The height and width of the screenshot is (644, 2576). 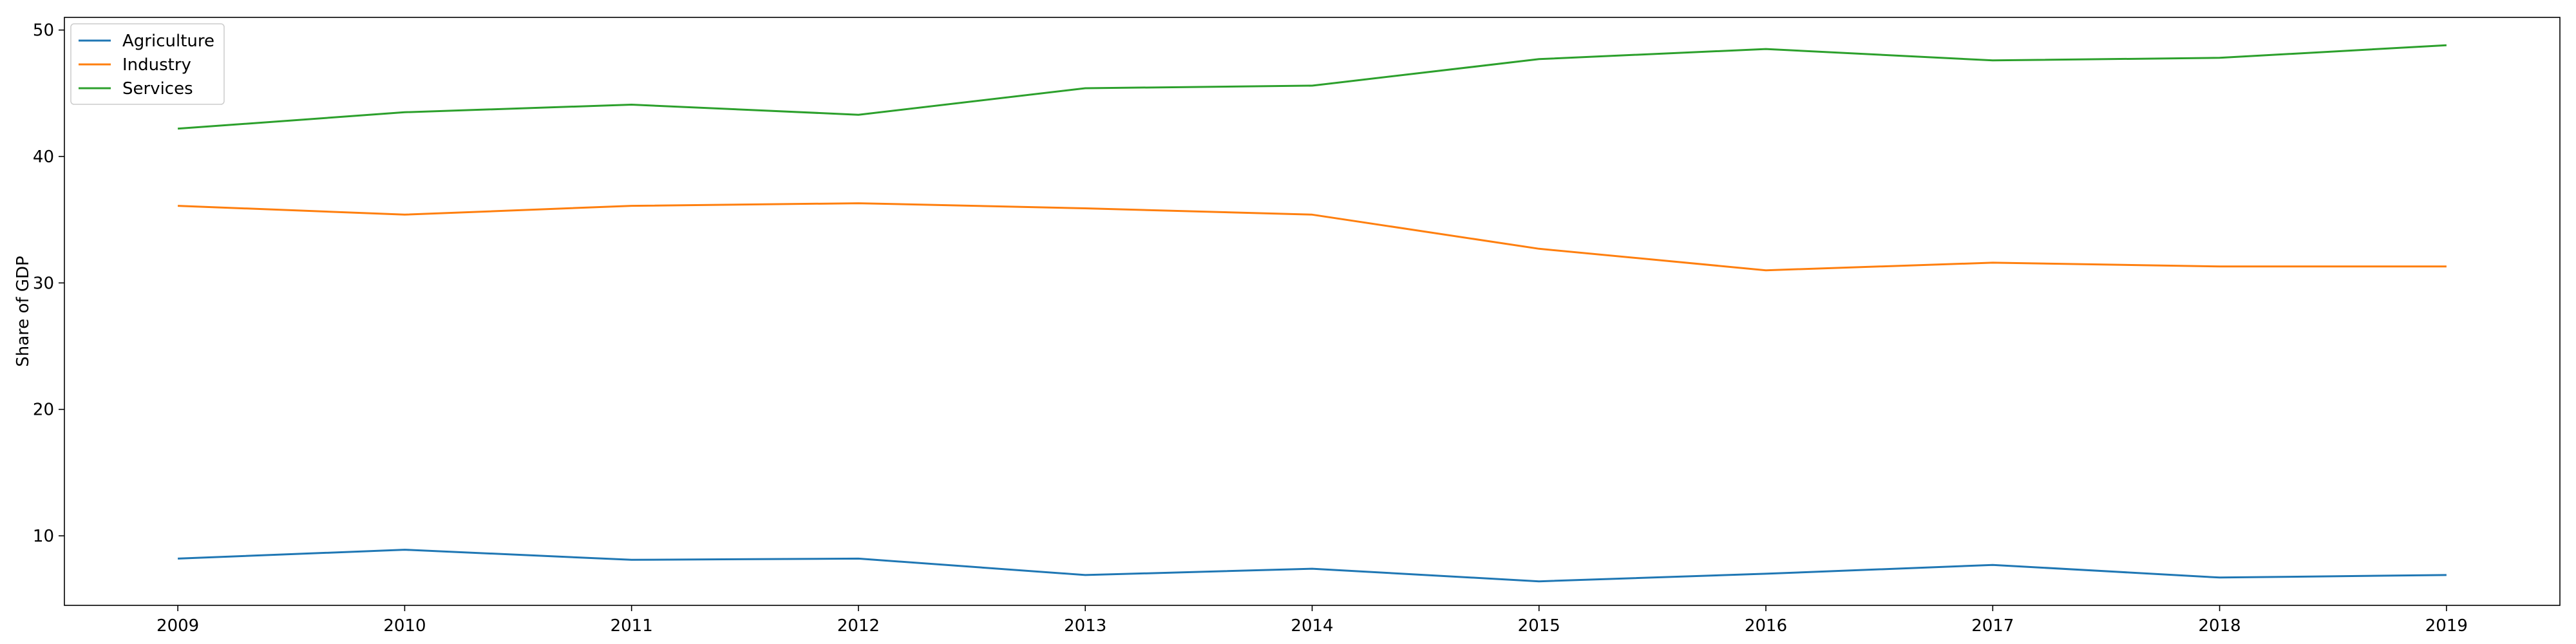 What do you see at coordinates (2220, 626) in the screenshot?
I see `x-tick-label: 2018` at bounding box center [2220, 626].